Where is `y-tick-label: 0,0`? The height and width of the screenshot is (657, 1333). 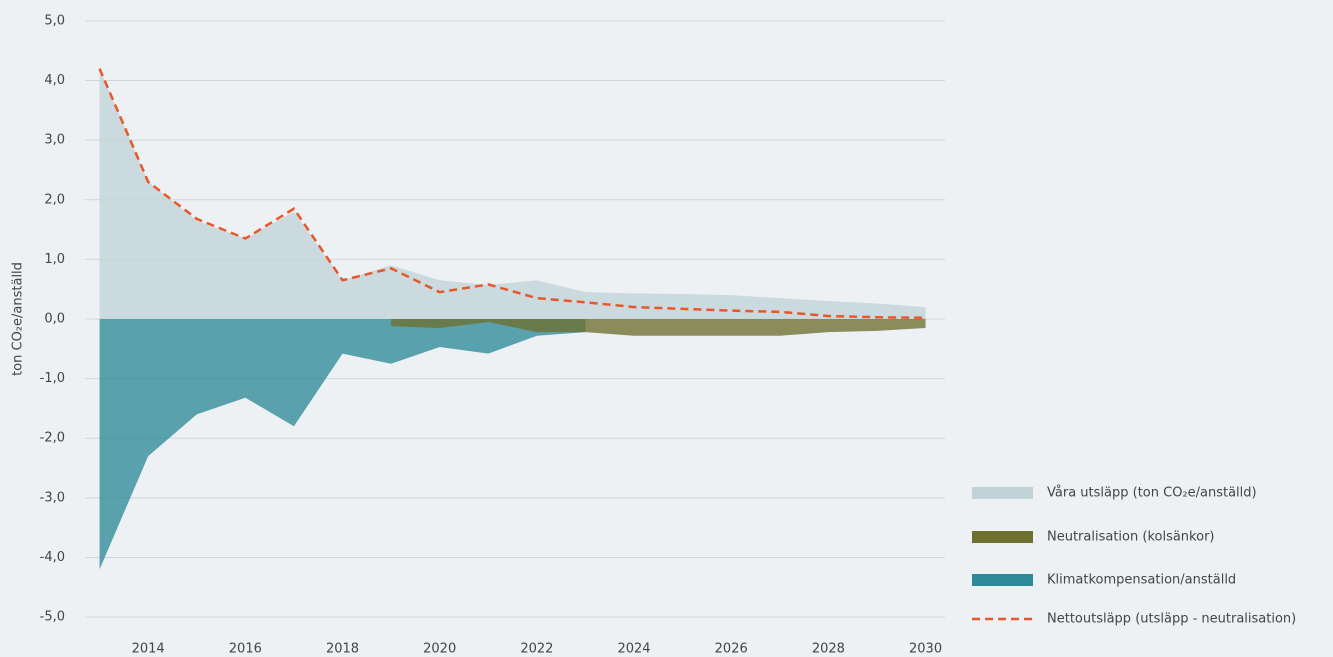
y-tick-label: 0,0 is located at coordinates (54, 319).